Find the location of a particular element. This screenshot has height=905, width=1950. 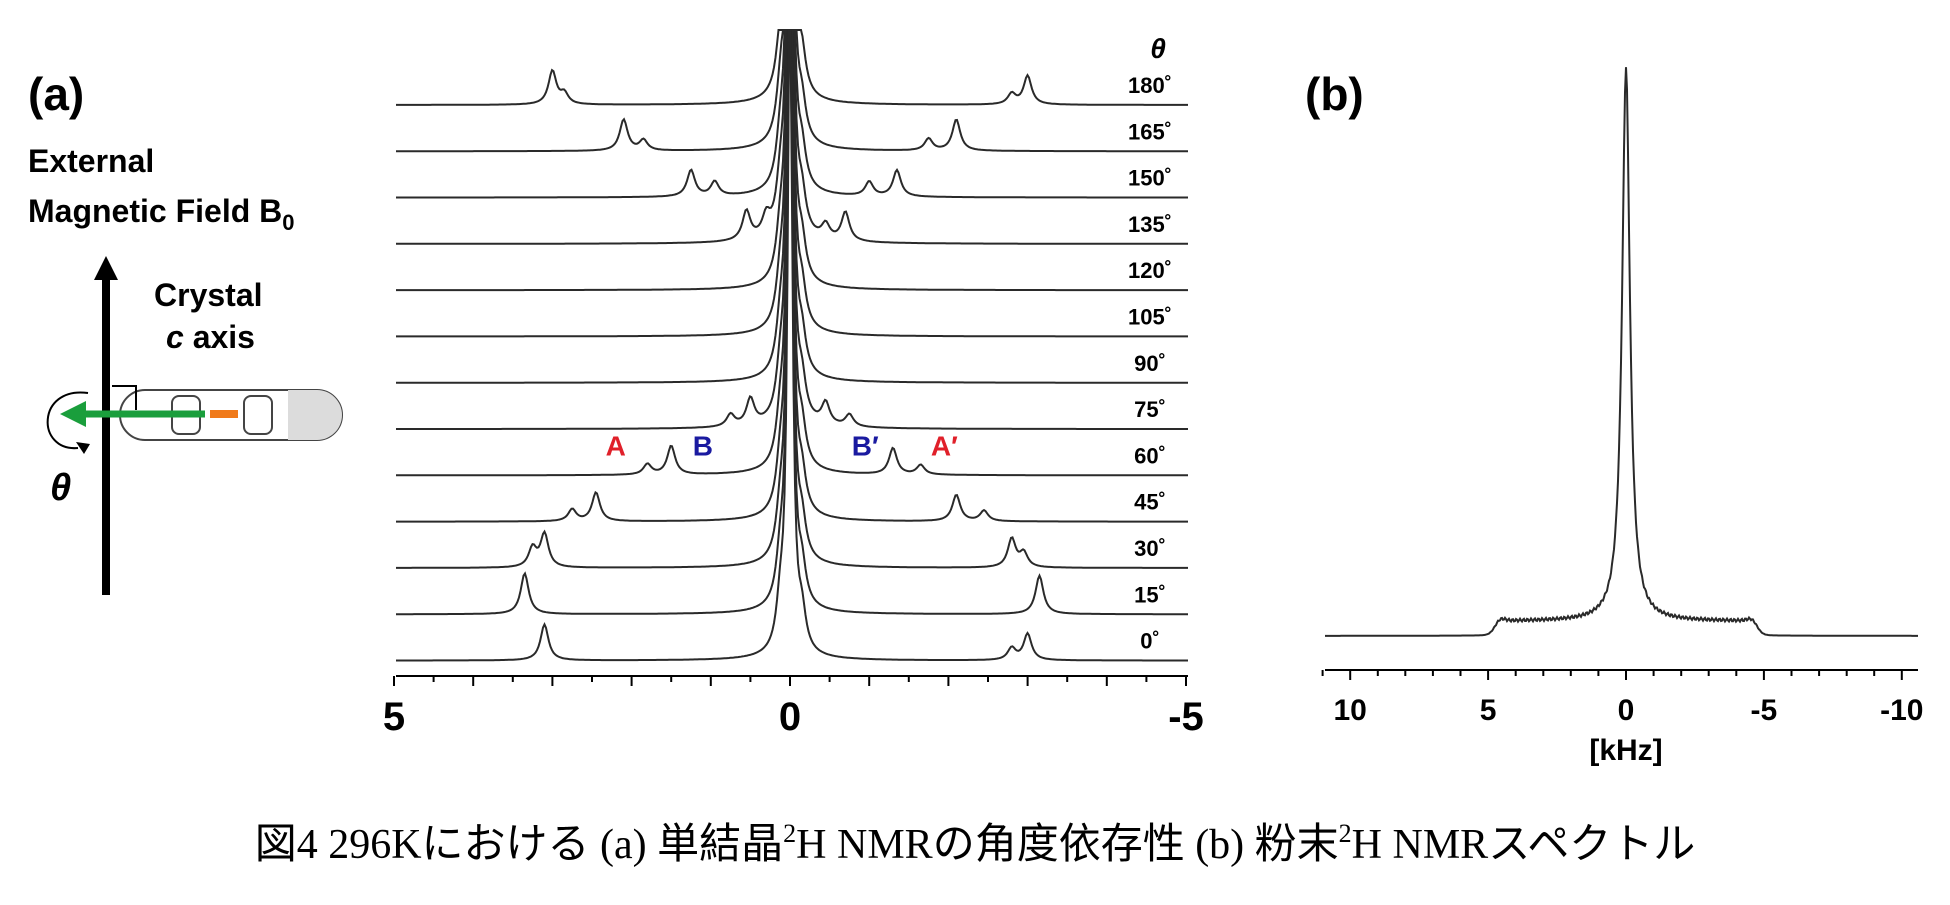

theta-header: θ is located at coordinates (1158, 48).